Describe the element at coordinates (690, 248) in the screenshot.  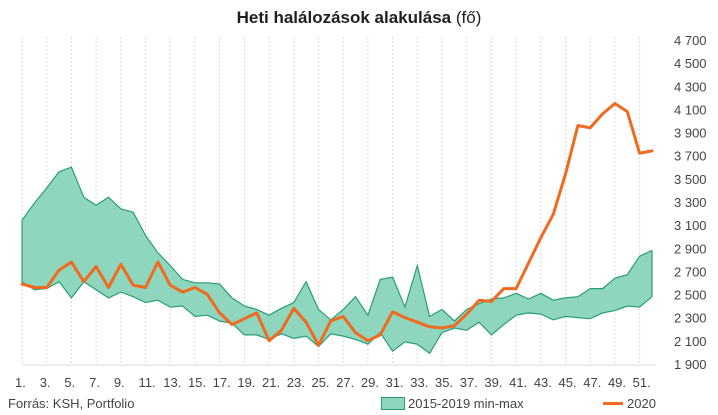
I see `y-tick-label: 2 900` at that location.